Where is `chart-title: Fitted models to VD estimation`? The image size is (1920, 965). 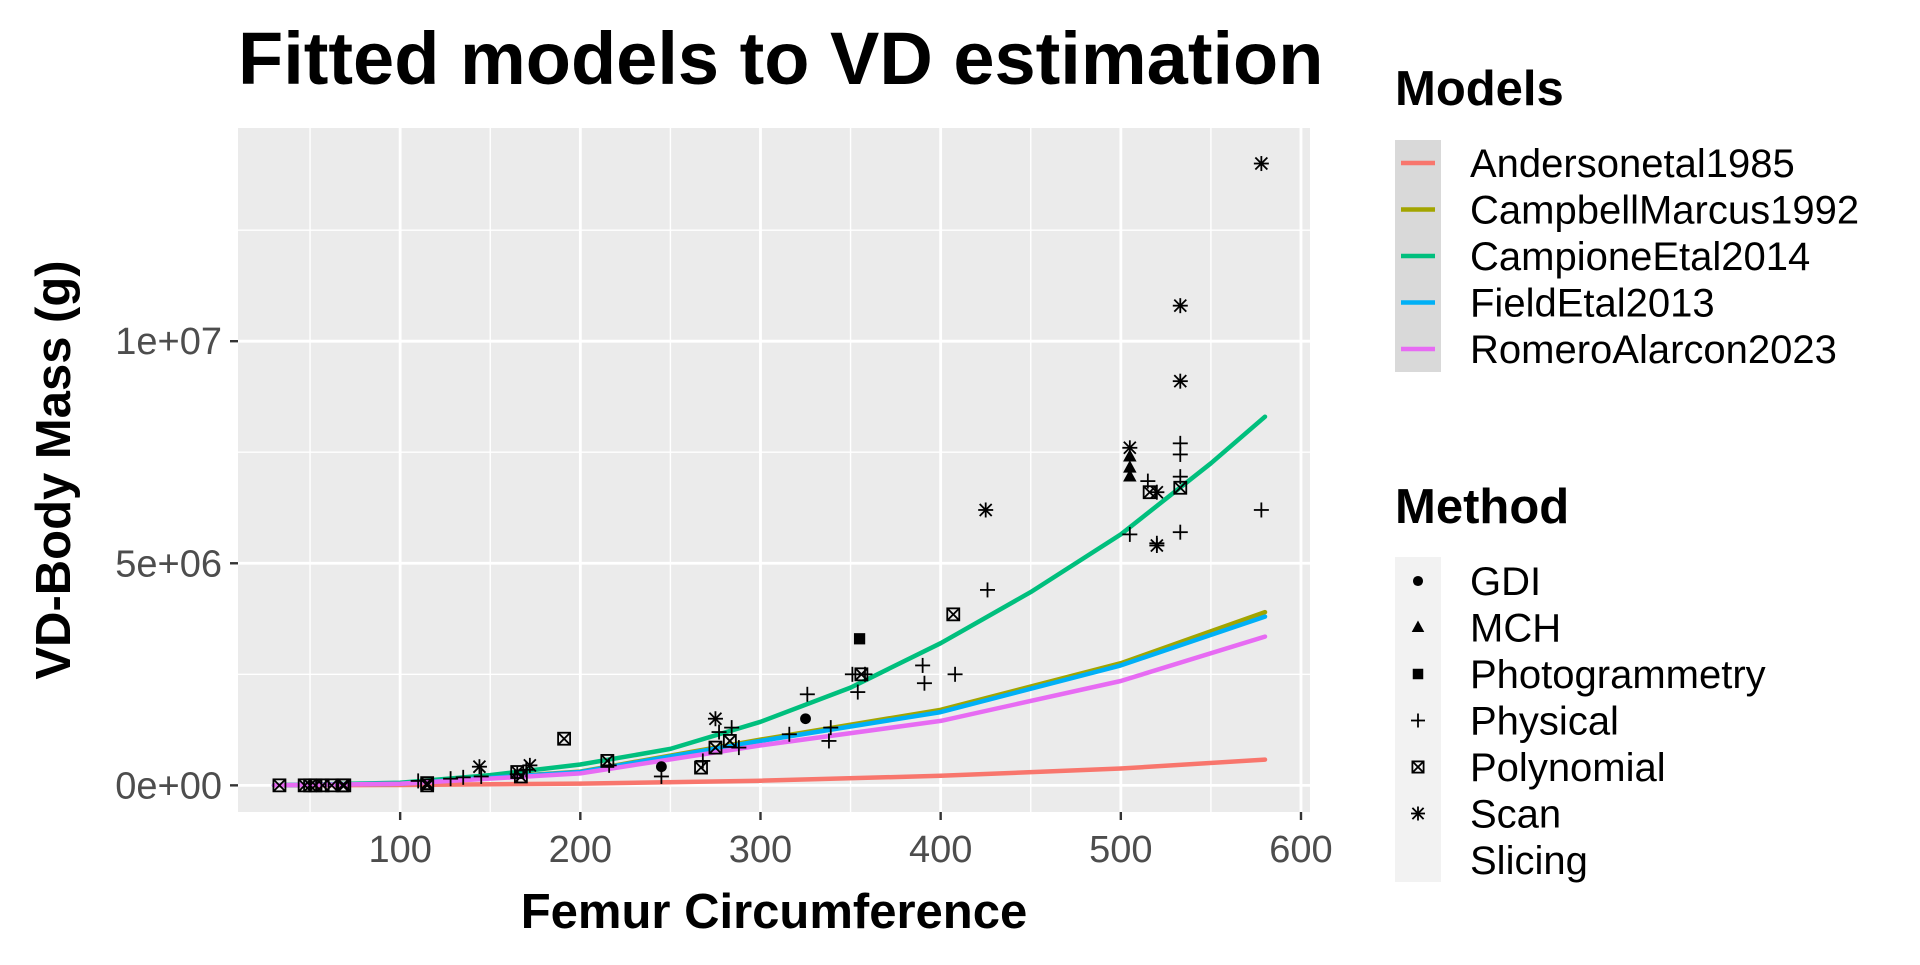
chart-title: Fitted models to VD estimation is located at coordinates (780, 58).